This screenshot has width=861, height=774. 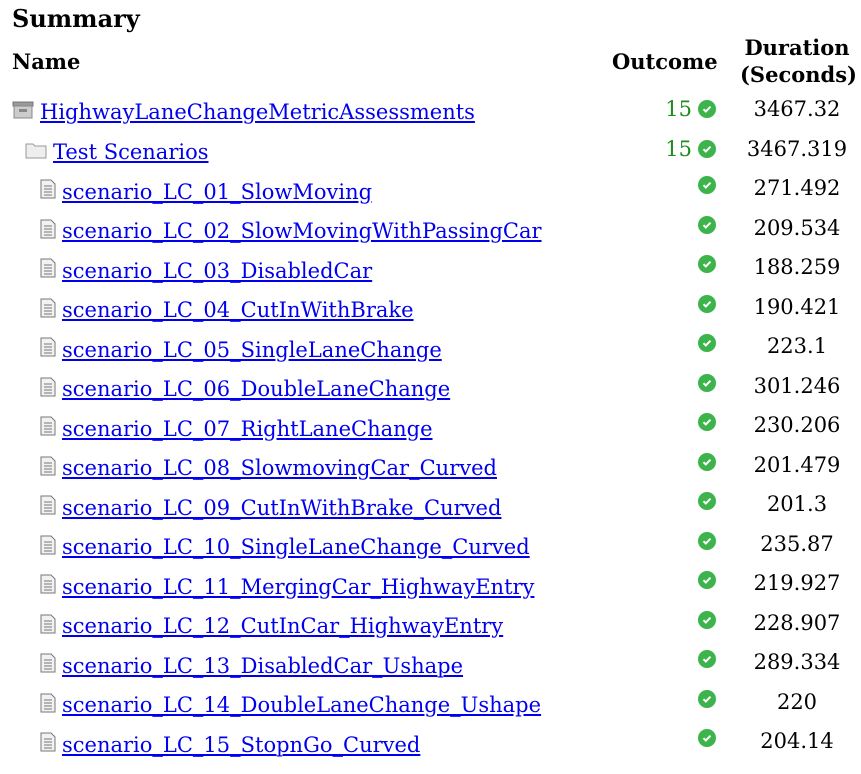 What do you see at coordinates (302, 231) in the screenshot?
I see `row-link: scenario_LC_02_SlowMovingWithPassingCar` at bounding box center [302, 231].